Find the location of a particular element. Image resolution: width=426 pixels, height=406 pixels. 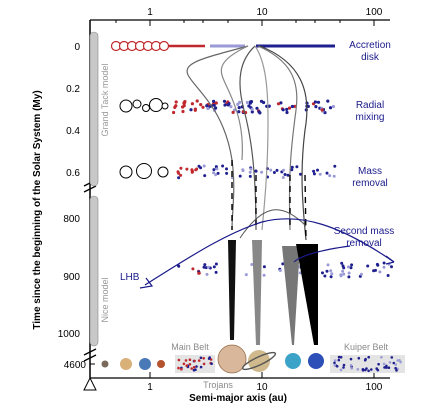

radial-mixing-row is located at coordinates (227, 106).